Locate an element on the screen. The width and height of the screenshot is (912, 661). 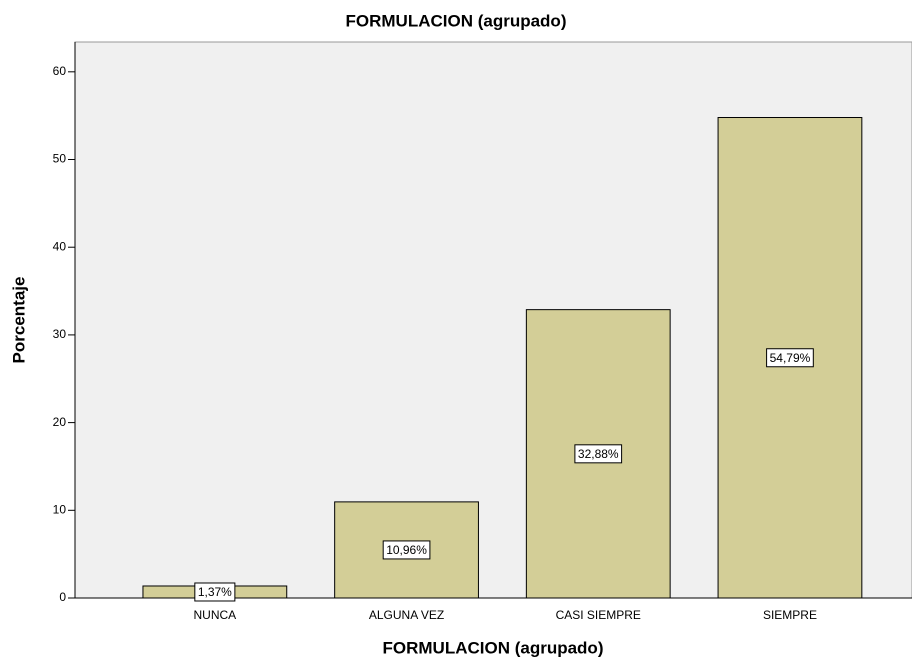
y-tick-label: 0 is located at coordinates (62, 597).